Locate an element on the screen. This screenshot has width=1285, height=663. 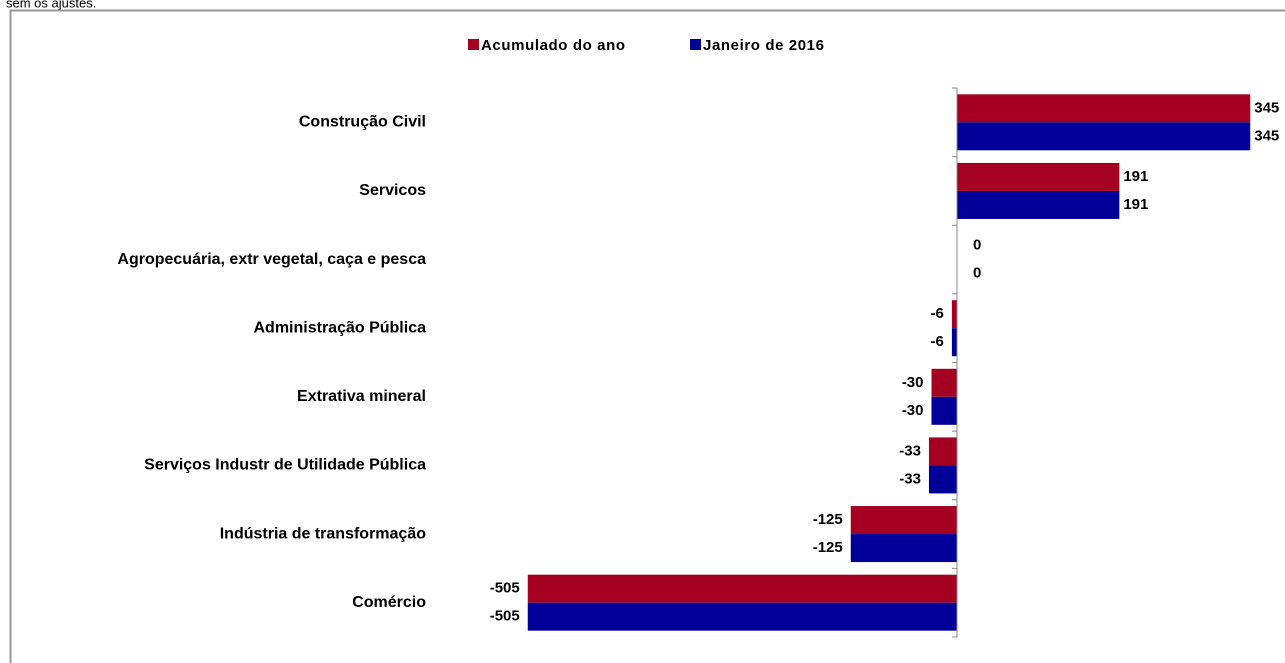
category-label: Indústria de transformação is located at coordinates (323, 533).